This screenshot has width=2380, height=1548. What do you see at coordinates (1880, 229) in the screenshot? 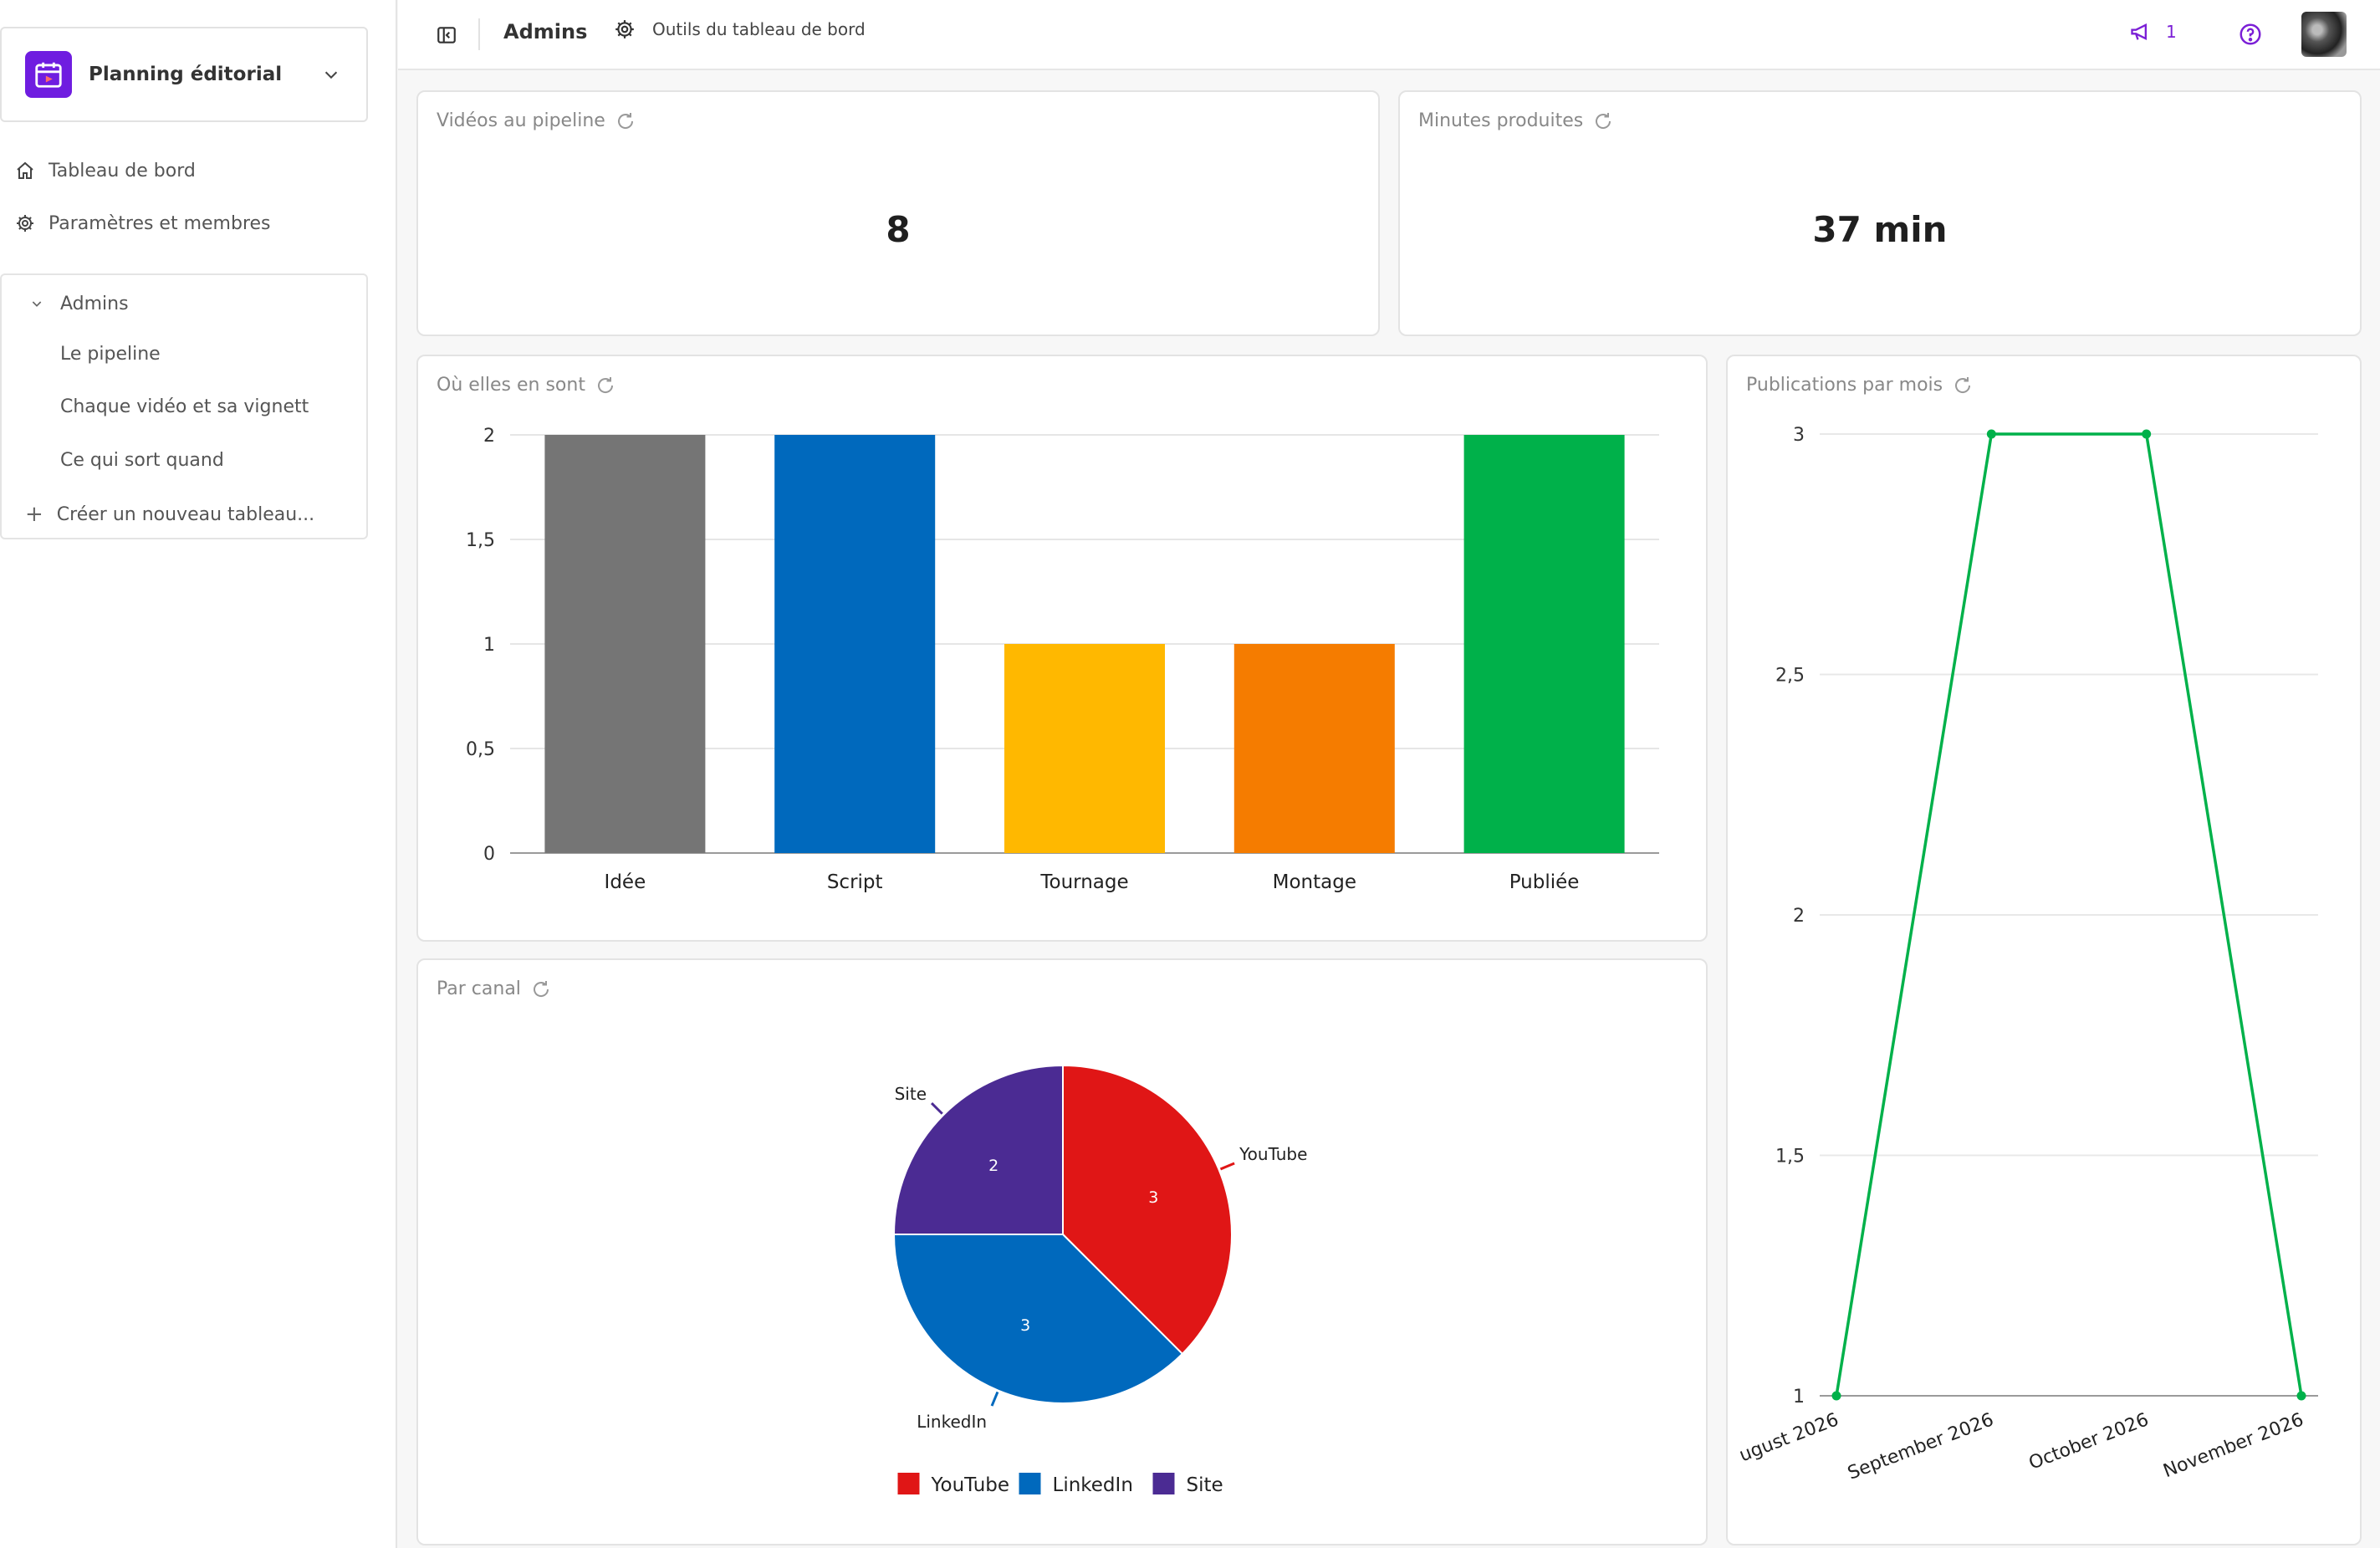
I see `minutes-value: 37 min` at bounding box center [1880, 229].